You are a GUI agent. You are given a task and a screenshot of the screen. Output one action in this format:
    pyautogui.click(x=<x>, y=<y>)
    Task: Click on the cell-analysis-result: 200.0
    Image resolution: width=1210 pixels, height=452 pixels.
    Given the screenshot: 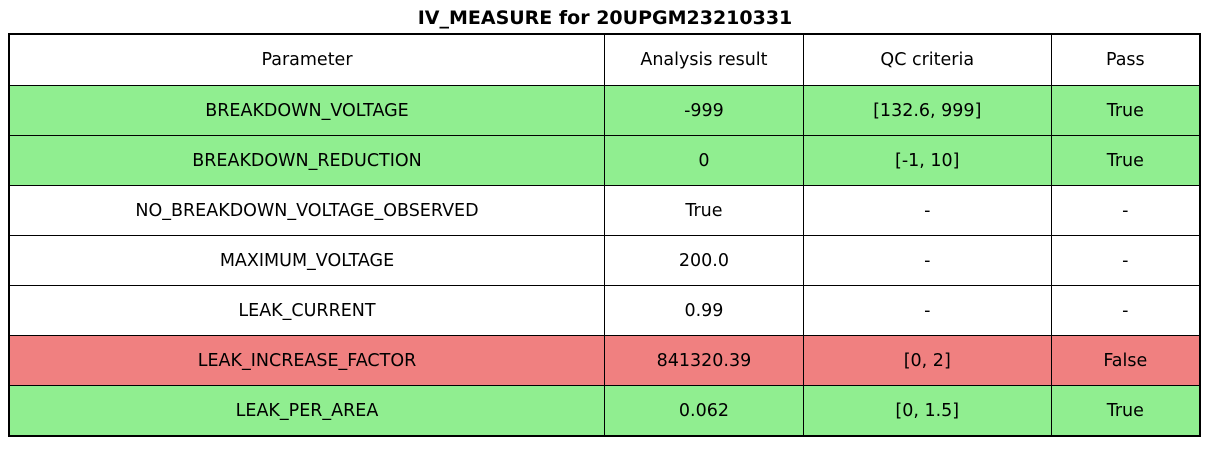 What is the action you would take?
    pyautogui.click(x=704, y=260)
    